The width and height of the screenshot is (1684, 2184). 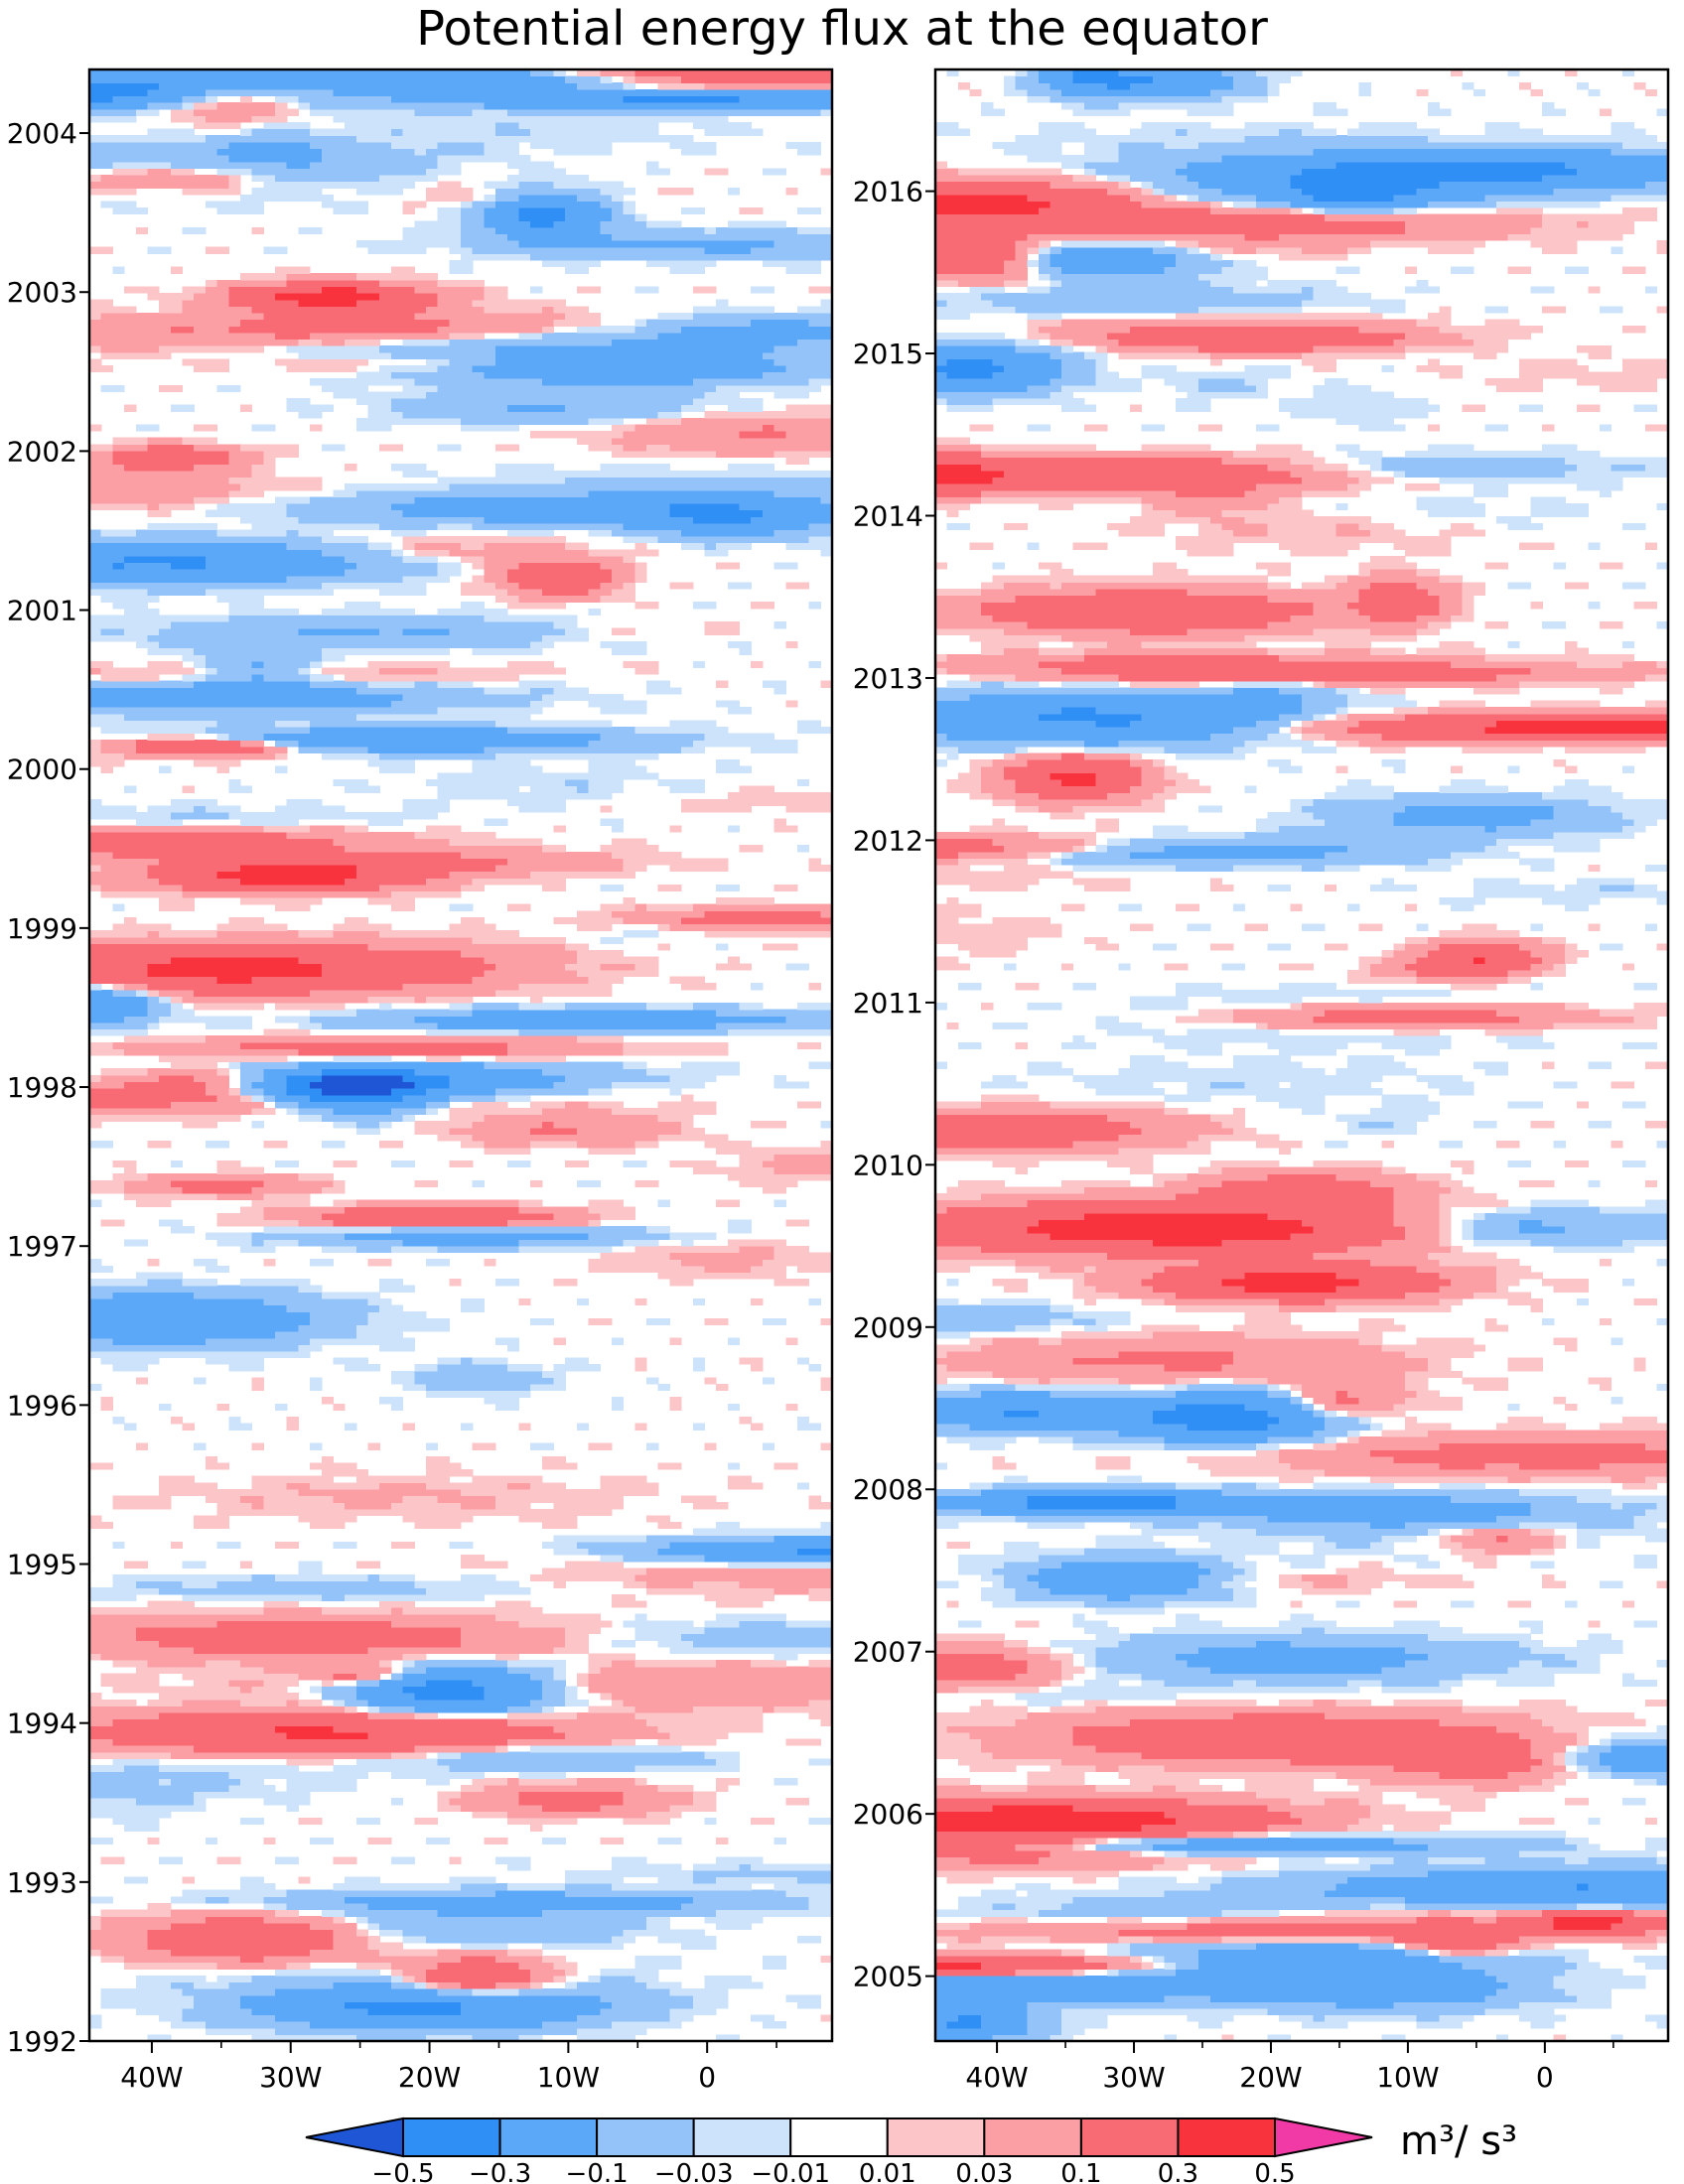 I want to click on x-tick-label: 0, so click(x=707, y=2077).